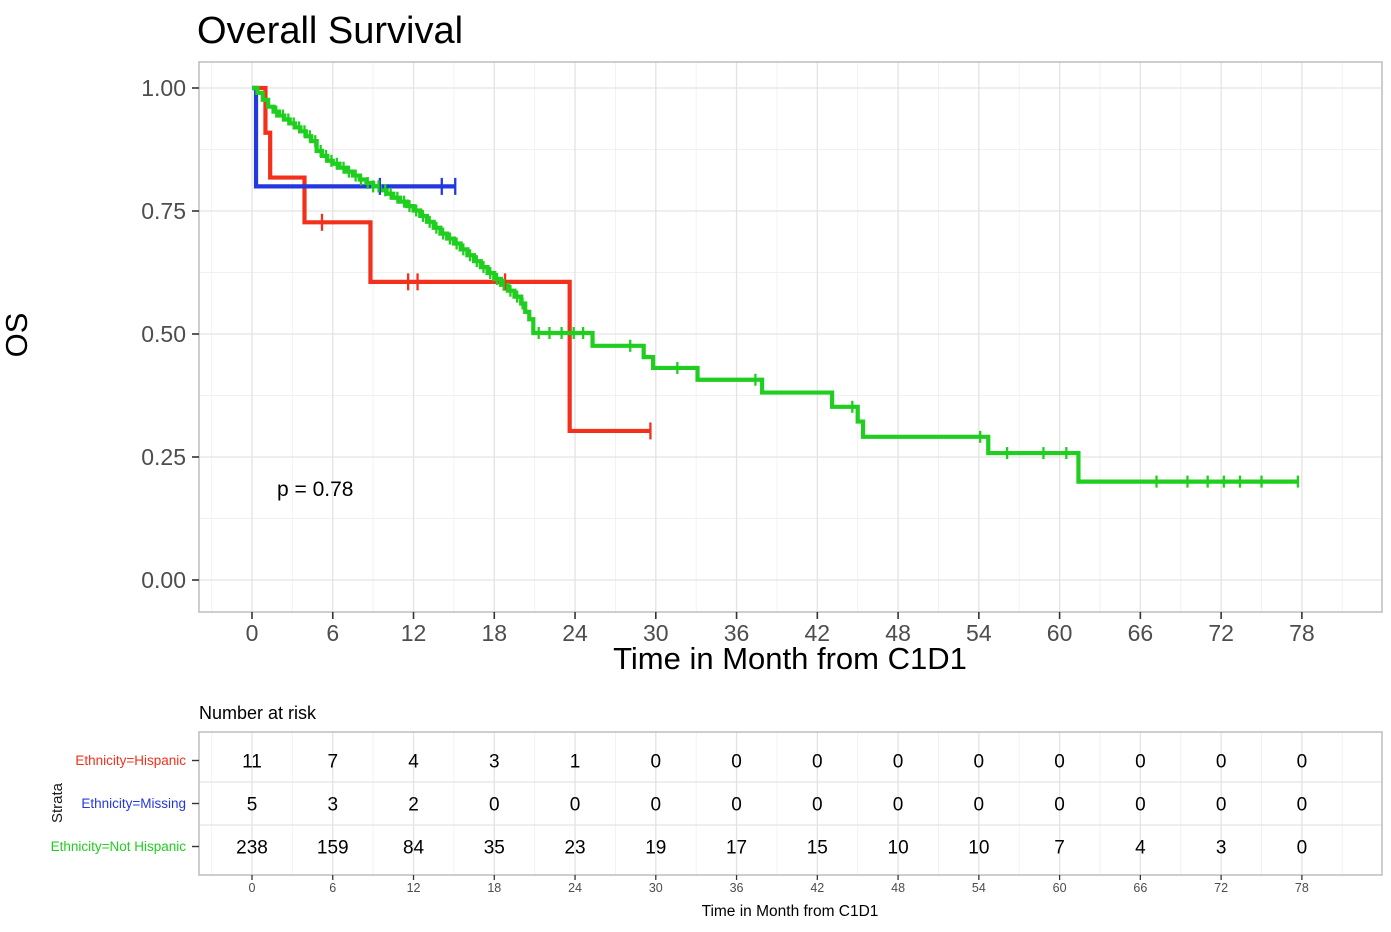 The width and height of the screenshot is (1391, 932). Describe the element at coordinates (17, 335) in the screenshot. I see `y-axis-title: OS` at that location.